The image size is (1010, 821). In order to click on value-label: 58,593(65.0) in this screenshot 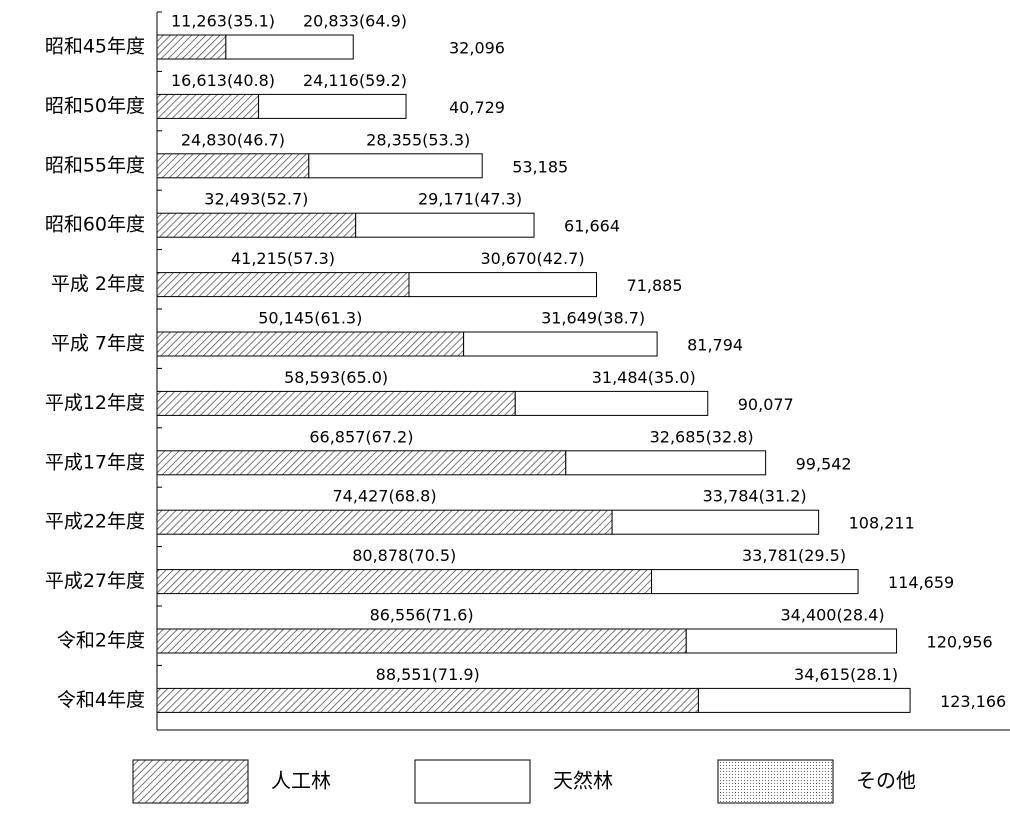, I will do `click(336, 377)`.